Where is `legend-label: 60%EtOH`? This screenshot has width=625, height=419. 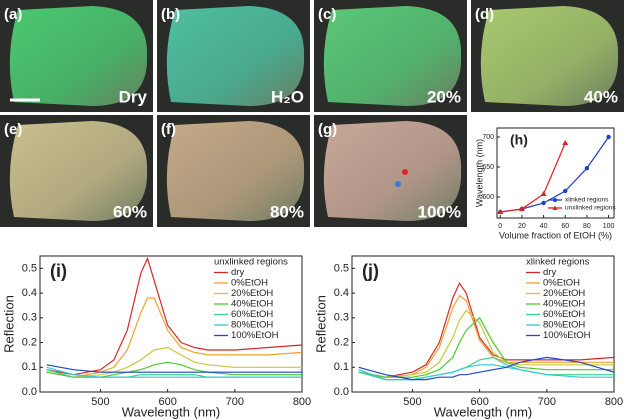 legend-label: 60%EtOH is located at coordinates (252, 314).